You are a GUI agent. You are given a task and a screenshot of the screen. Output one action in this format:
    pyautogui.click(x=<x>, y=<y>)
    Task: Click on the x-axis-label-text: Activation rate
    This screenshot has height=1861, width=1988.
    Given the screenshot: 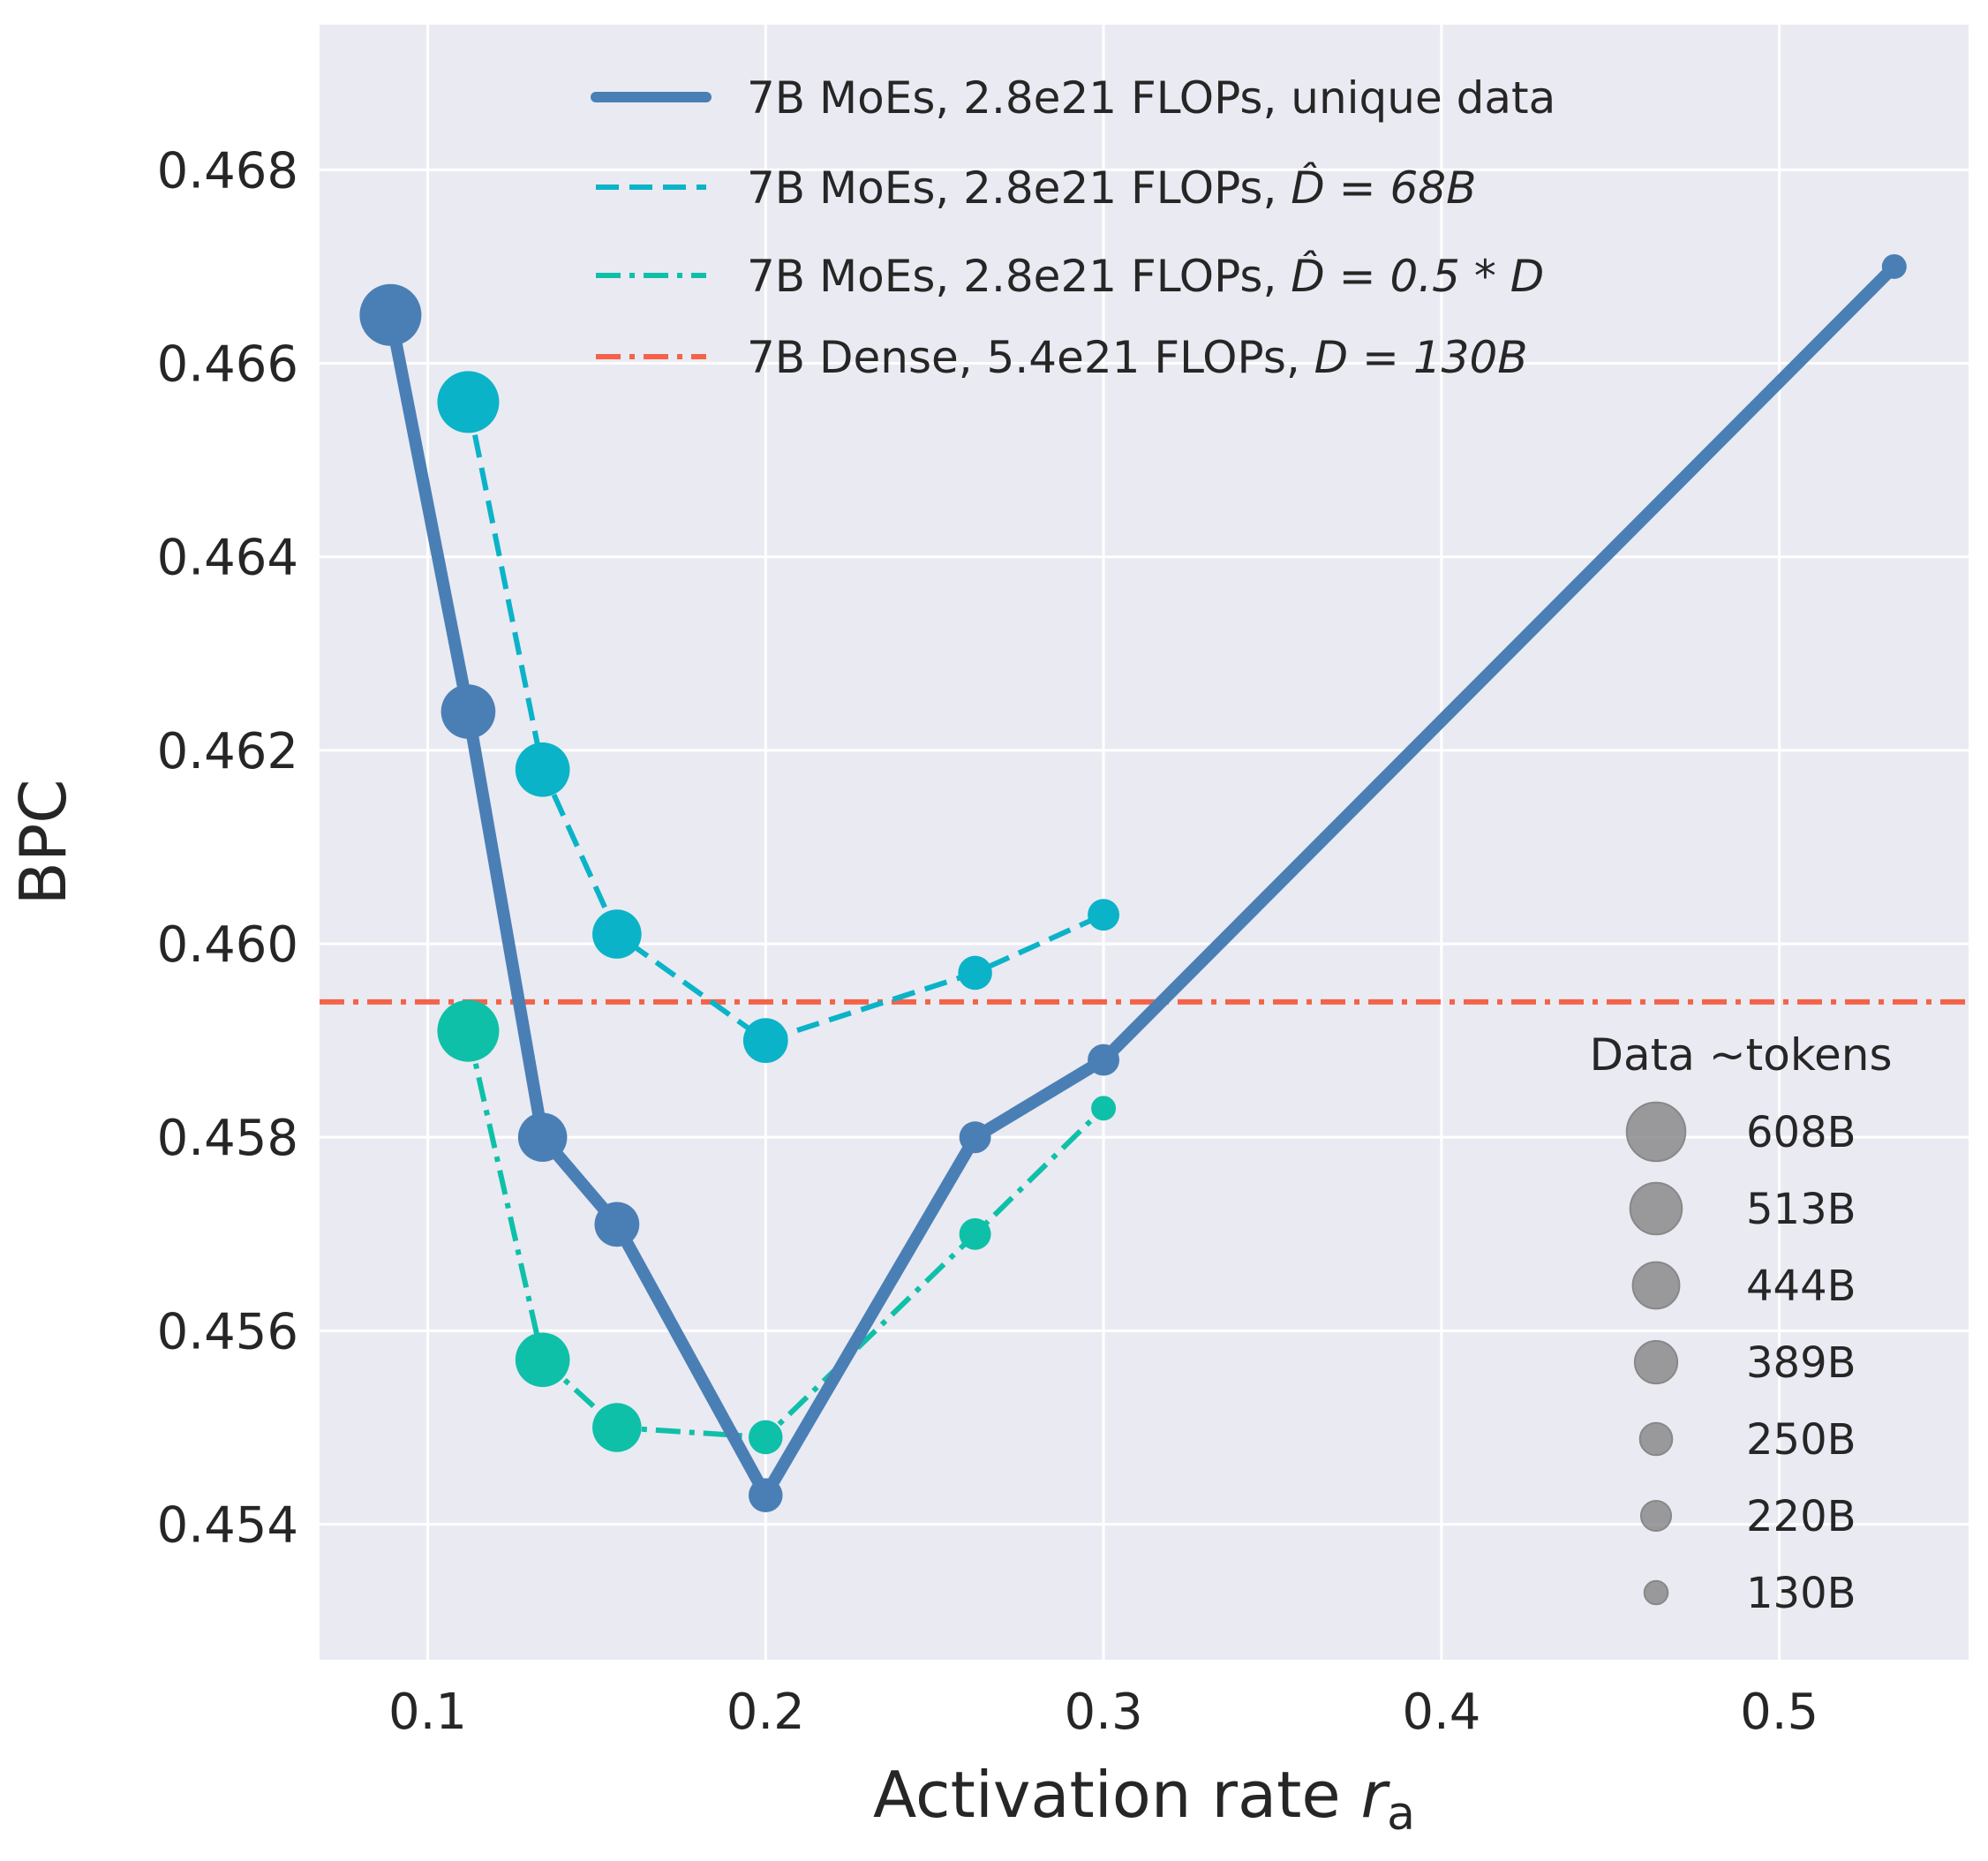 What is the action you would take?
    pyautogui.click(x=1107, y=1795)
    